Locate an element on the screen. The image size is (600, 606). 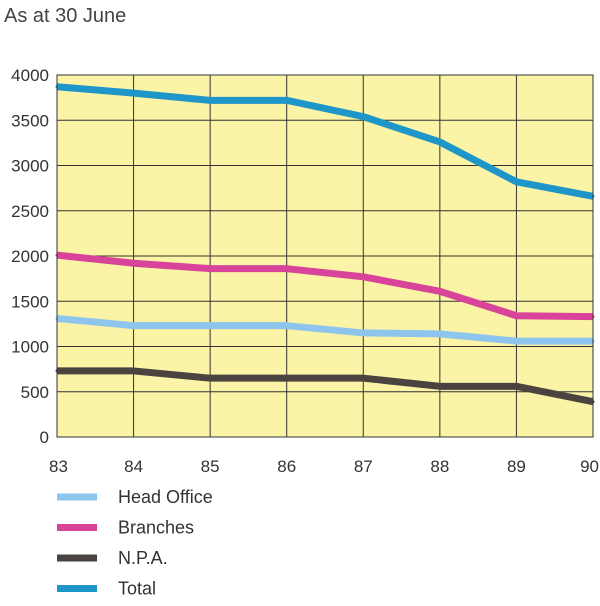
x-tick-label: 88 is located at coordinates (439, 466).